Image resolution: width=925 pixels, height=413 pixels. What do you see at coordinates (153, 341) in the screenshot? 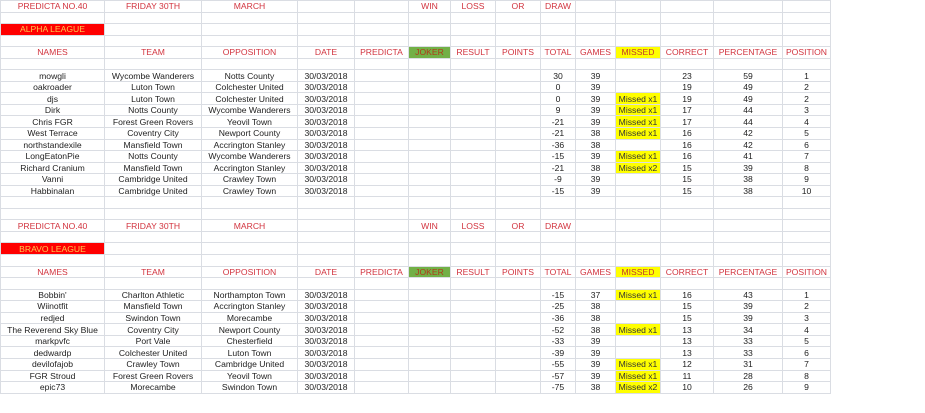
I see `data-cell: Port Vale` at bounding box center [153, 341].